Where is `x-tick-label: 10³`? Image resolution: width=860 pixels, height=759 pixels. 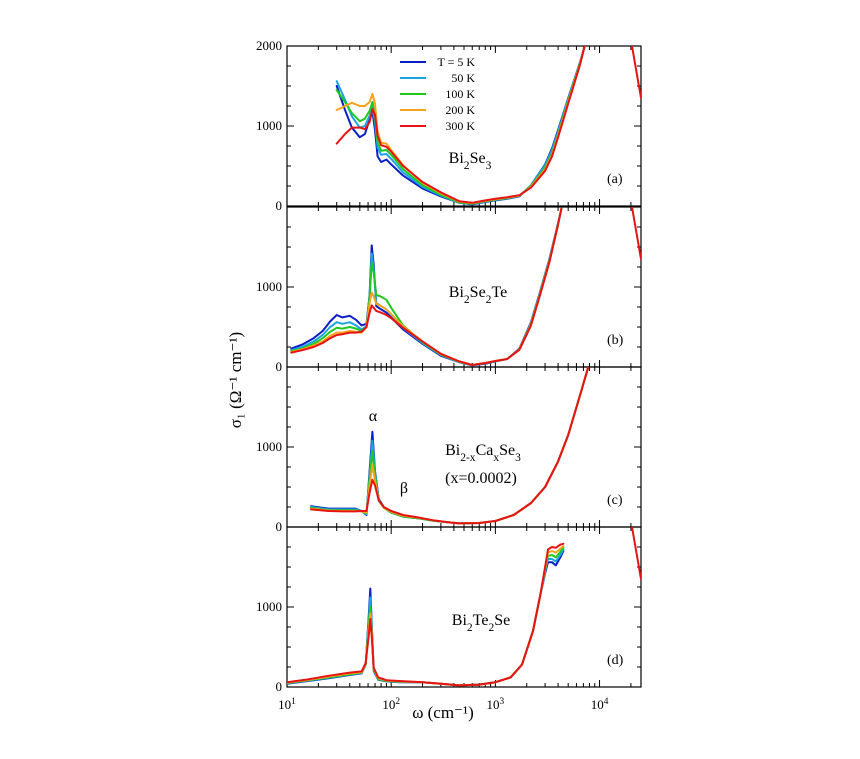 x-tick-label: 10³ is located at coordinates (496, 704).